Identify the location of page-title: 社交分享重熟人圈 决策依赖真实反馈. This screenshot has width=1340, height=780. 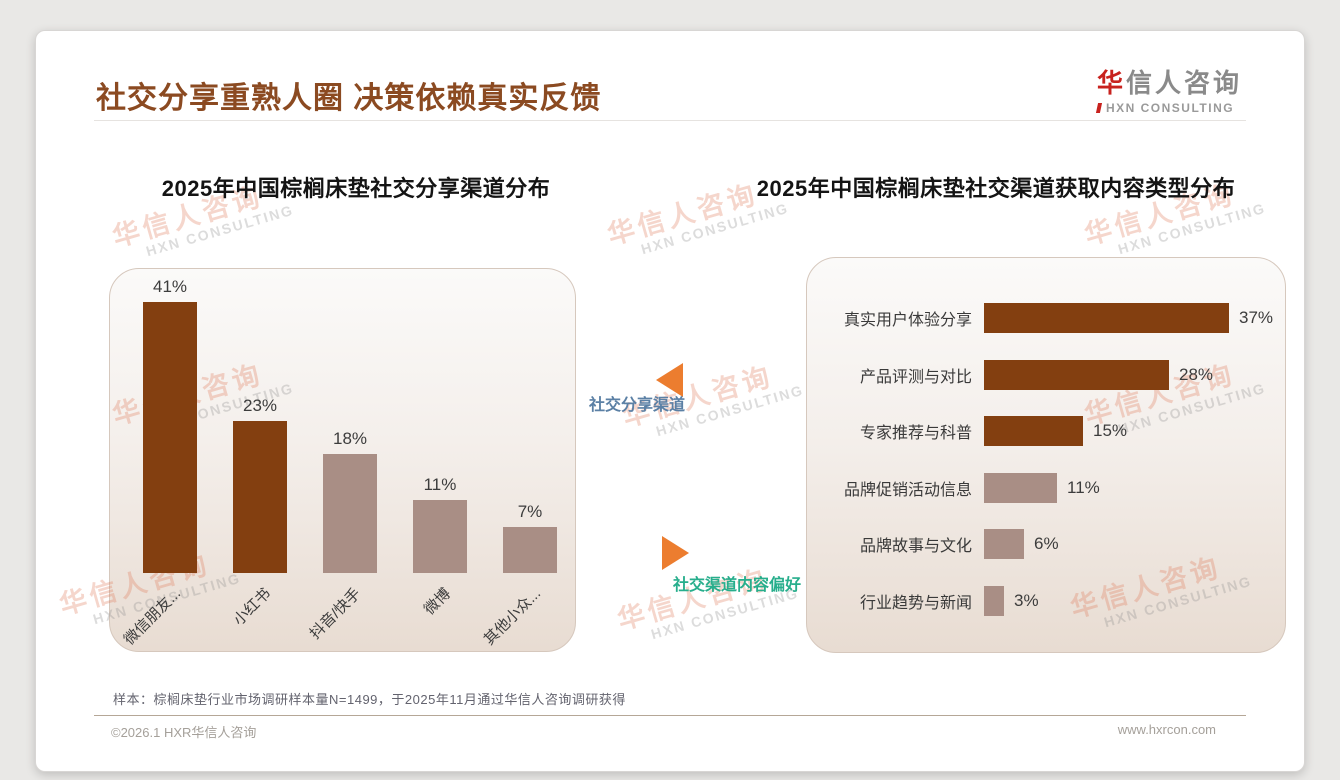
(349, 98).